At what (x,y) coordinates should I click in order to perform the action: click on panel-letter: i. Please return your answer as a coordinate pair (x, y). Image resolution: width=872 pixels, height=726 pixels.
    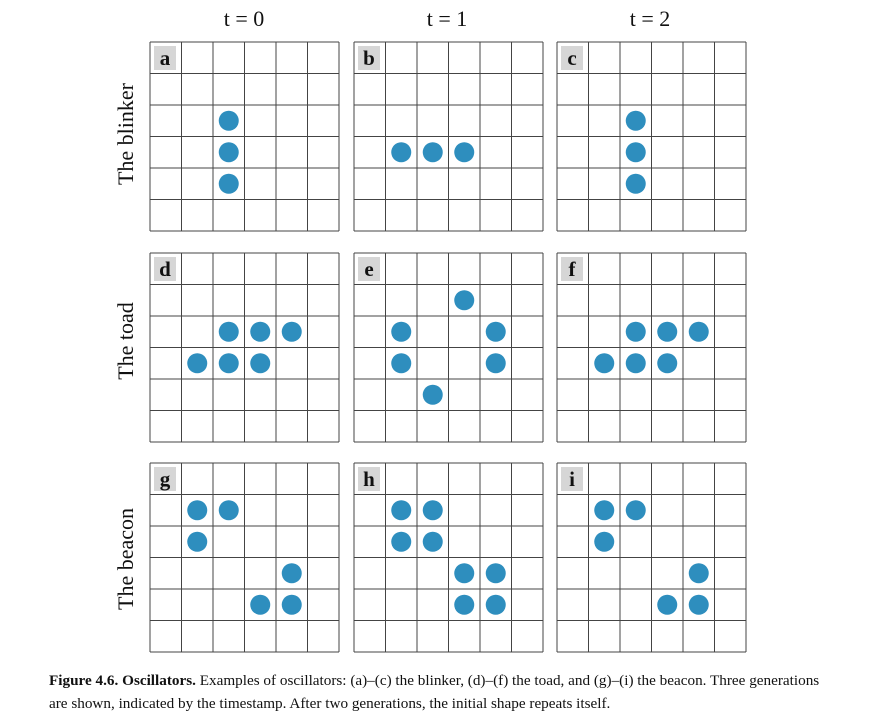
    Looking at the image, I should click on (572, 479).